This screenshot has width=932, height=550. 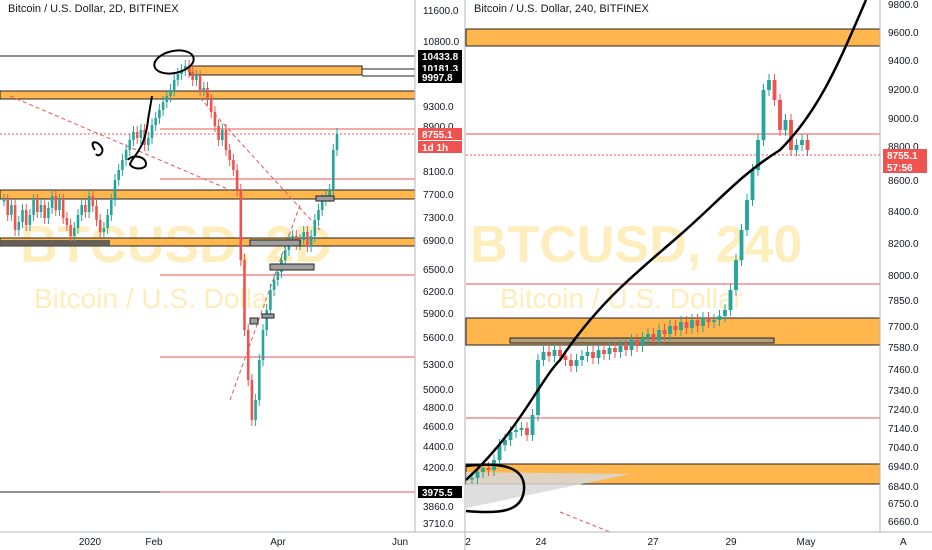 I want to click on svg-text: A, so click(x=903, y=542).